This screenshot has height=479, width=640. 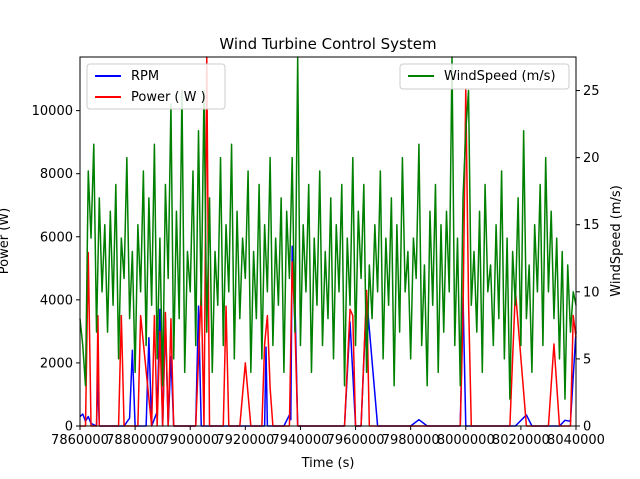 I want to click on x-tick-label: 7880000, so click(x=135, y=440).